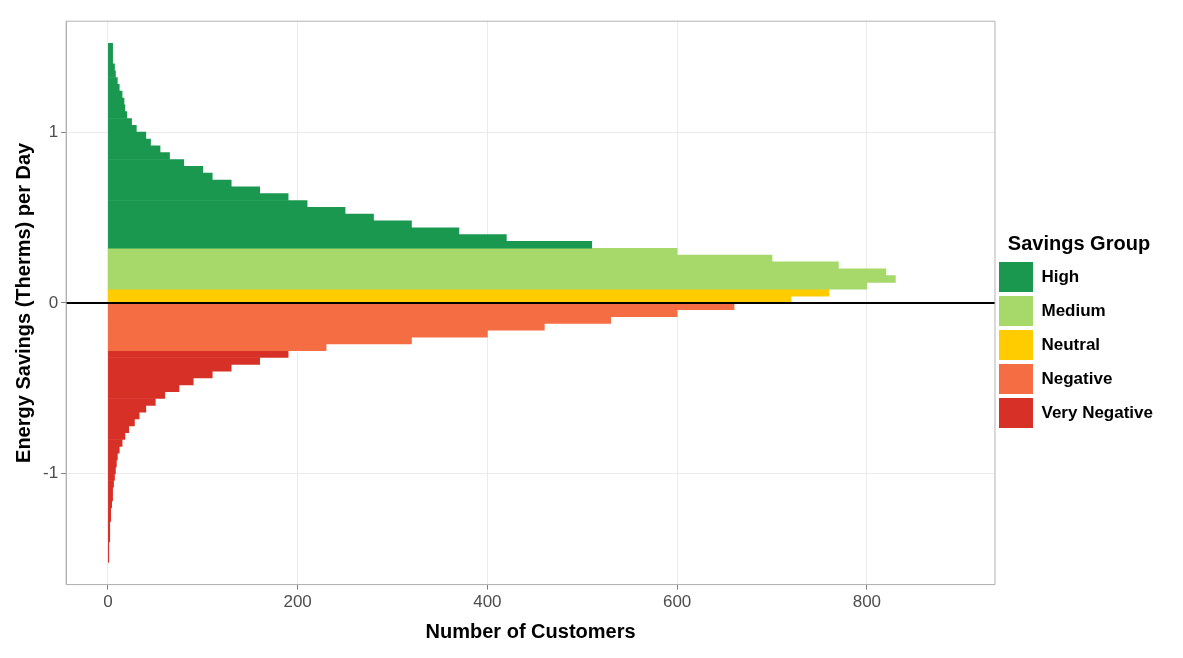  I want to click on x-tick-label: 600, so click(677, 602).